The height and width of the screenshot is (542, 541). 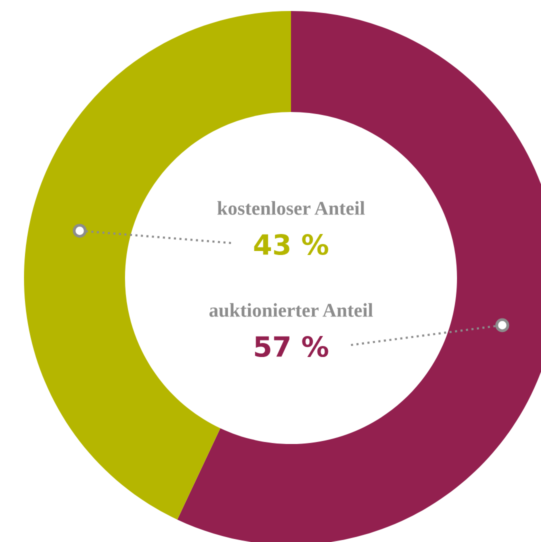 What do you see at coordinates (291, 347) in the screenshot?
I see `data-label: 57 %` at bounding box center [291, 347].